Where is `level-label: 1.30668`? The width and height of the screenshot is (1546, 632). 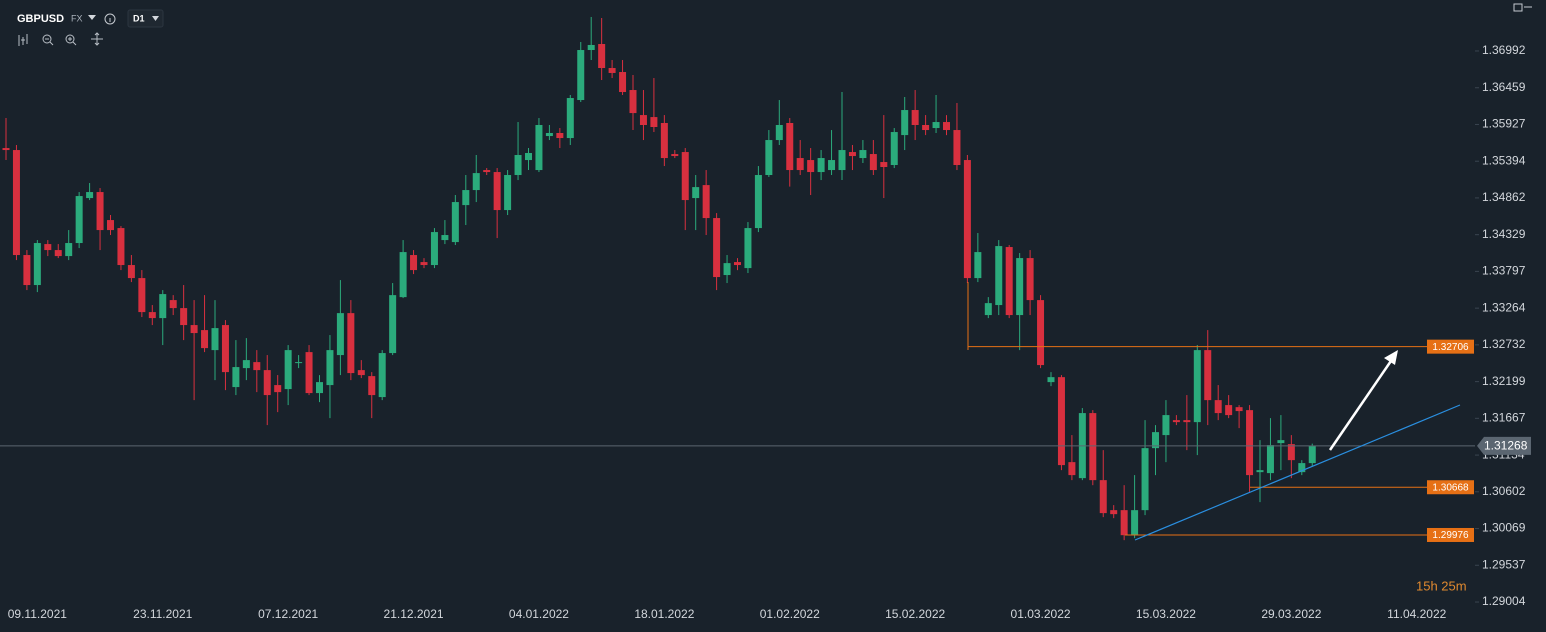 level-label: 1.30668 is located at coordinates (1450, 487).